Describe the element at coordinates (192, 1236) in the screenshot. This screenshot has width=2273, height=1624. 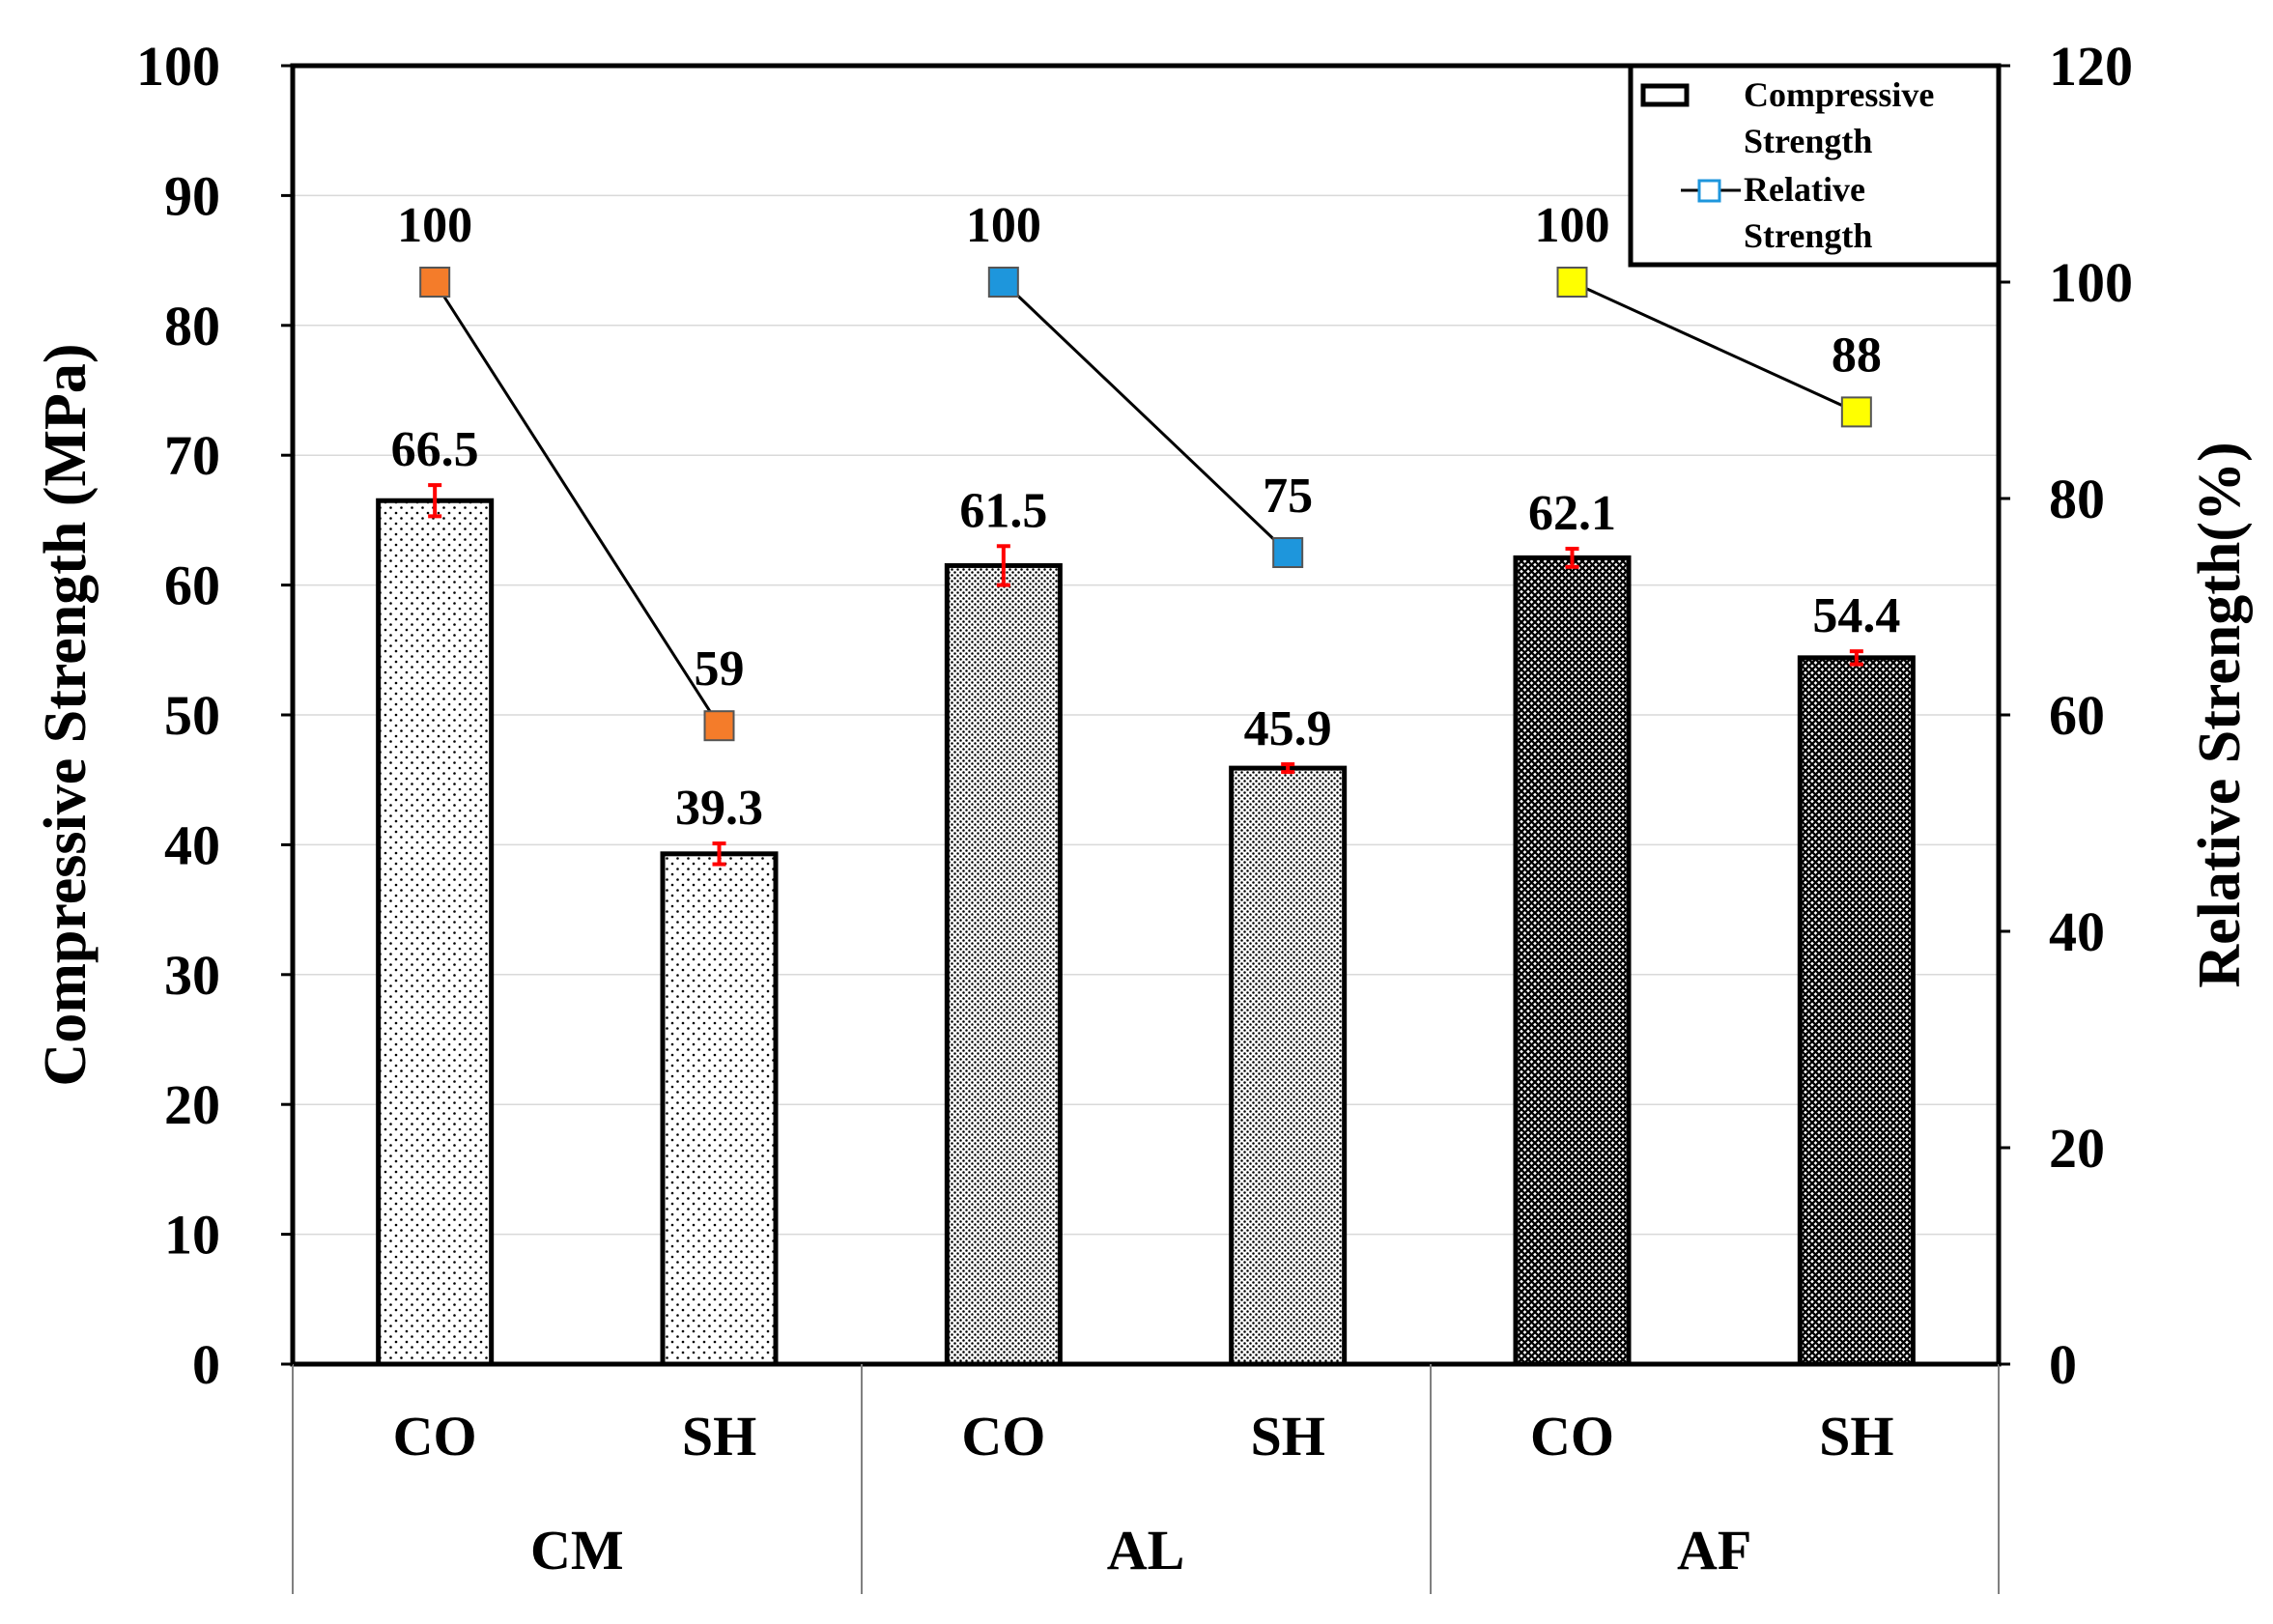
I see `left-tick-label: 10` at that location.